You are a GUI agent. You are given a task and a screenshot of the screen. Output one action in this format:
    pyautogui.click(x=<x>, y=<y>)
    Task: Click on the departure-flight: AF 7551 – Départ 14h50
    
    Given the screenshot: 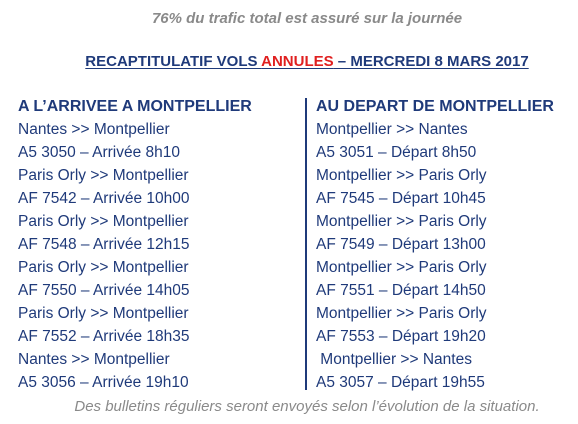 What is the action you would take?
    pyautogui.click(x=401, y=290)
    